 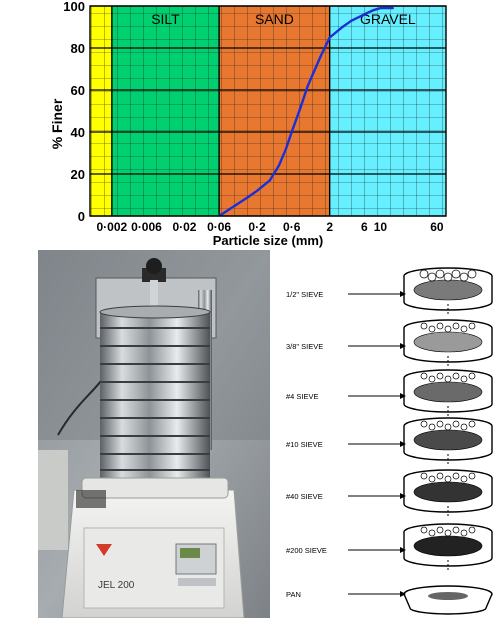 What do you see at coordinates (381, 227) in the screenshot?
I see `x-tick-label: 10` at bounding box center [381, 227].